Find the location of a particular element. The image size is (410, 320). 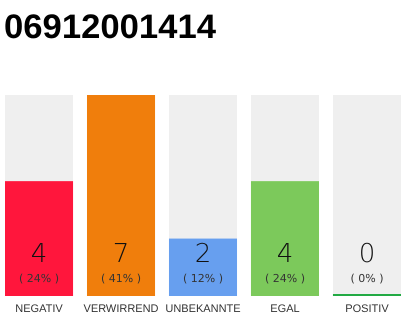

chart-title: 06912001414 is located at coordinates (110, 27).